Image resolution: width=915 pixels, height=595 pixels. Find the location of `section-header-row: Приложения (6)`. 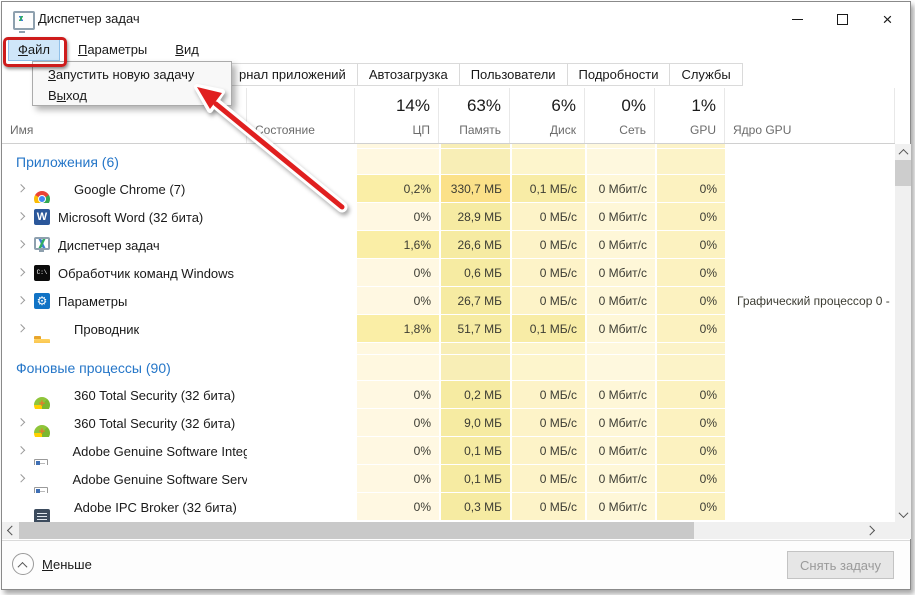

section-header-row: Приложения (6) is located at coordinates (448, 162).